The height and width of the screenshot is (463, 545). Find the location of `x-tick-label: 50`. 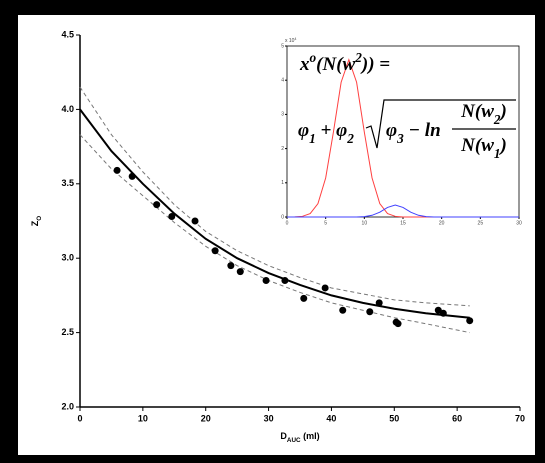

x-tick-label: 50 is located at coordinates (394, 418).